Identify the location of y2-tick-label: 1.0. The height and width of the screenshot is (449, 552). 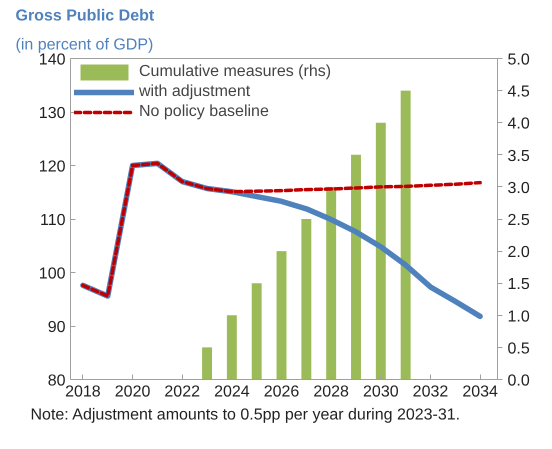
(519, 317).